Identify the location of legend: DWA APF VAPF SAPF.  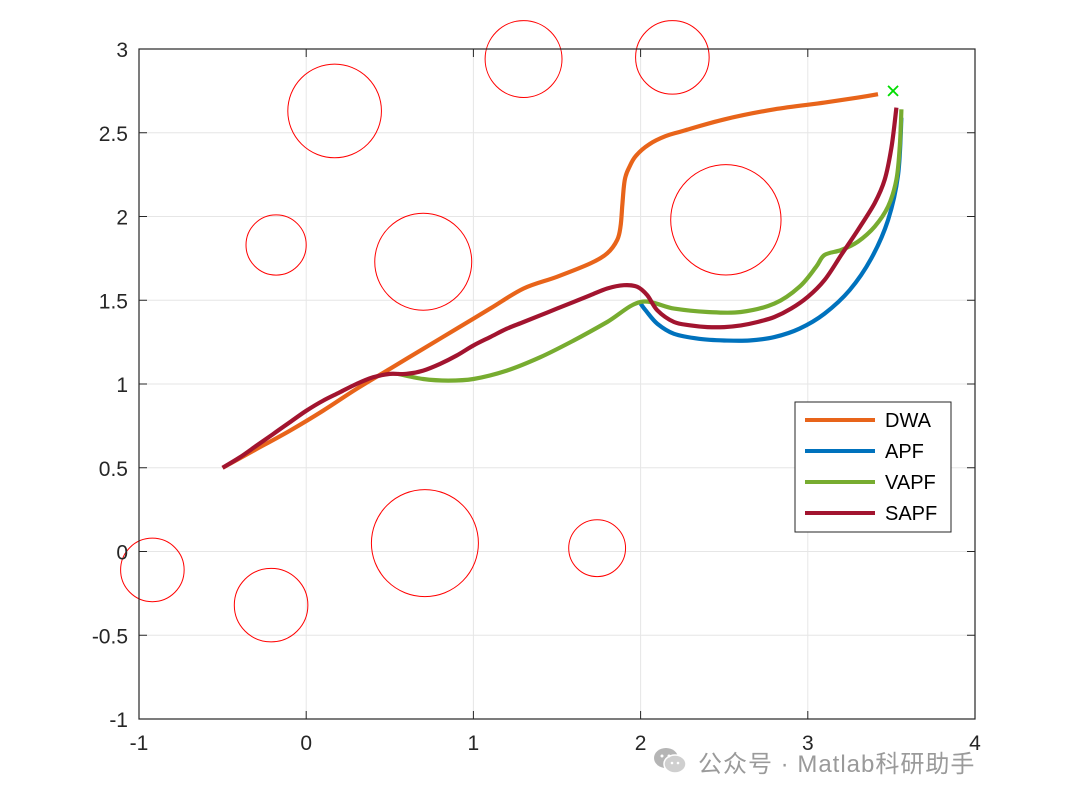
(873, 467).